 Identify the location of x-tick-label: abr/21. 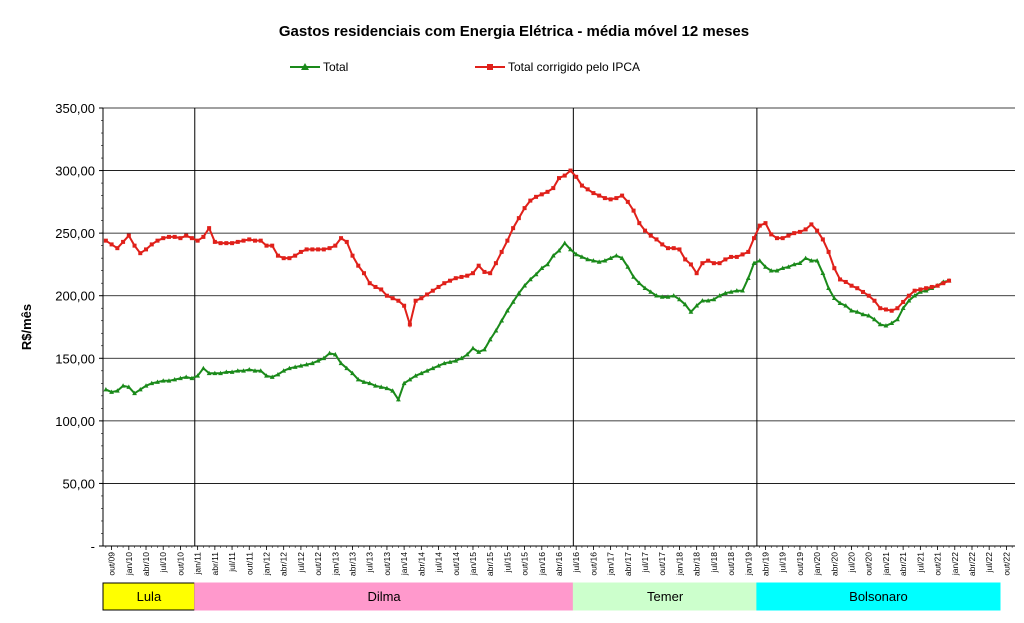
(903, 564).